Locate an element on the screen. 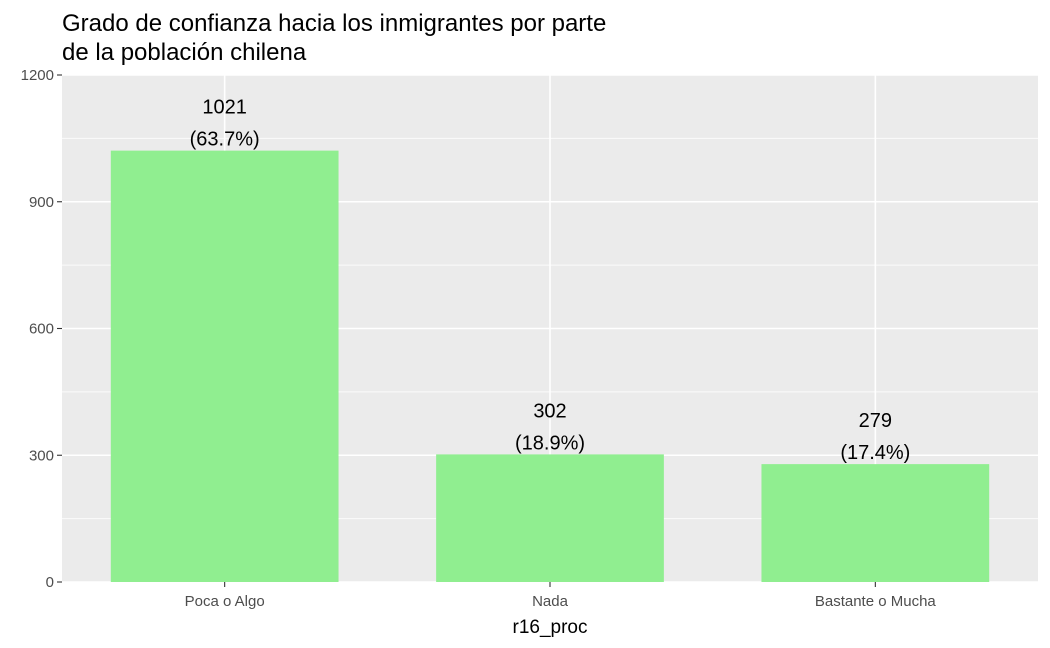 The height and width of the screenshot is (648, 1050). x-axis-title: r16_proc is located at coordinates (550, 627).